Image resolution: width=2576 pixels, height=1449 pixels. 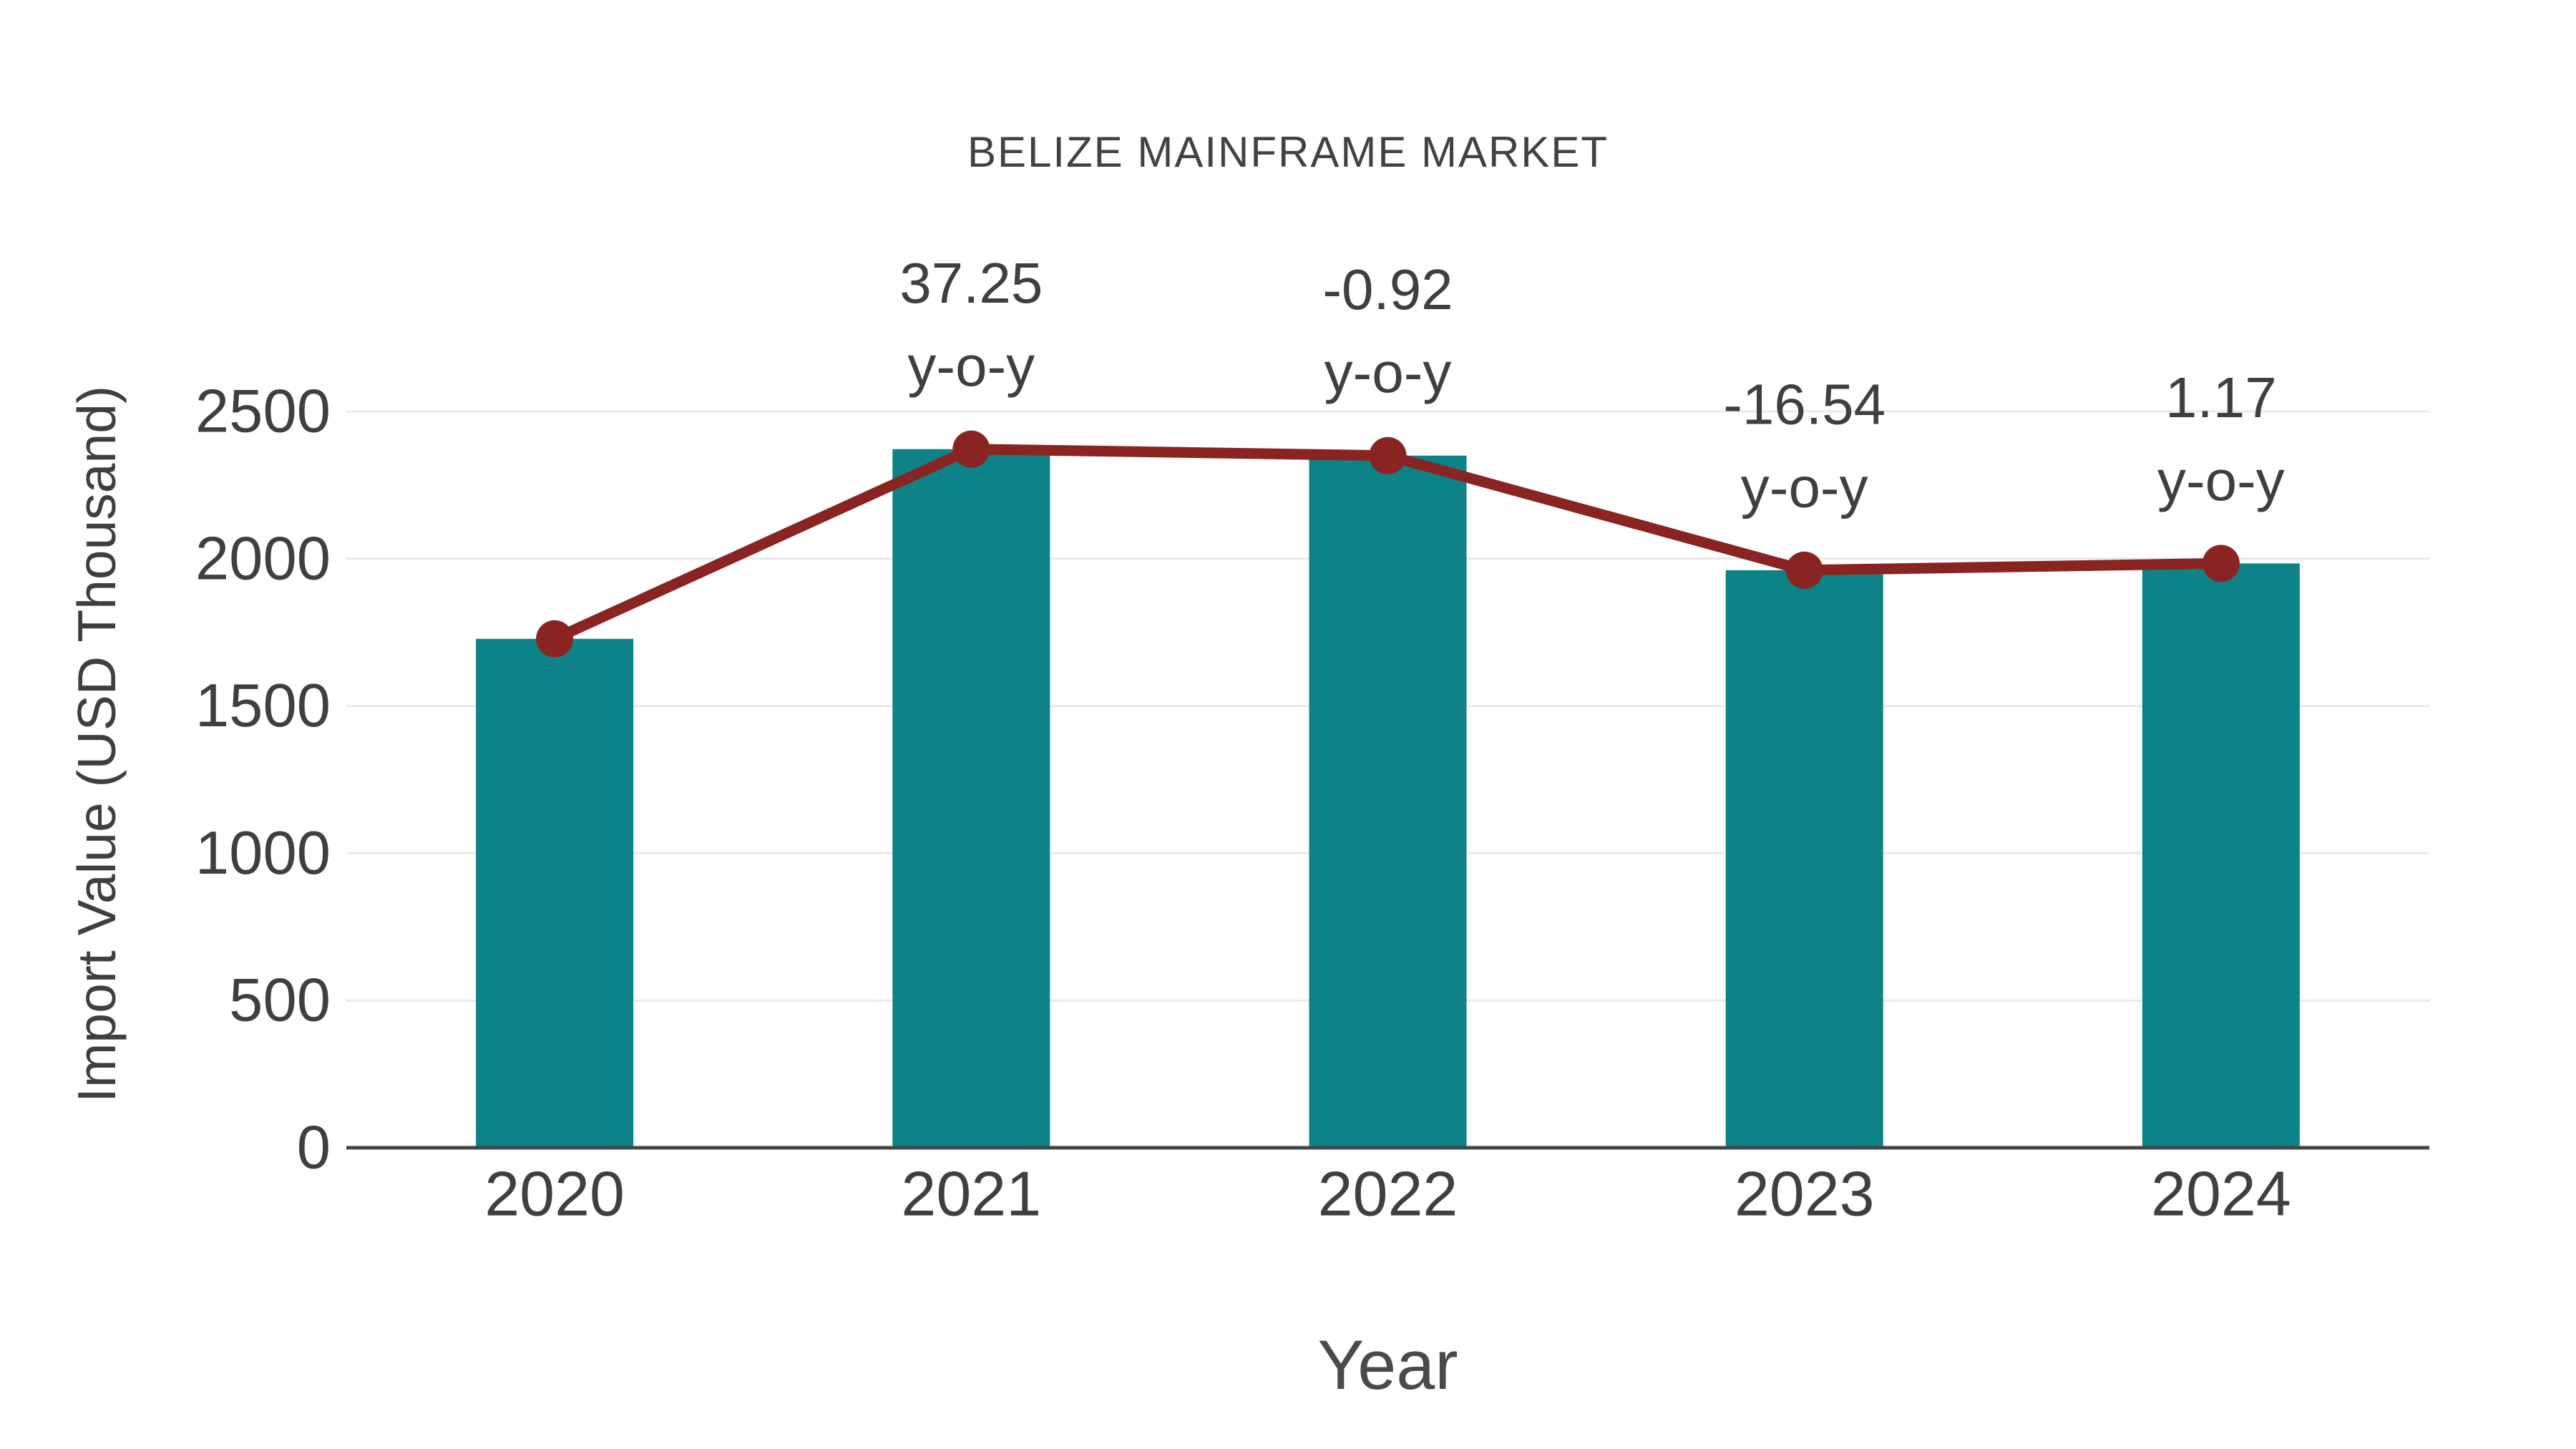 I want to click on y-tick-label: 2000, so click(x=263, y=558).